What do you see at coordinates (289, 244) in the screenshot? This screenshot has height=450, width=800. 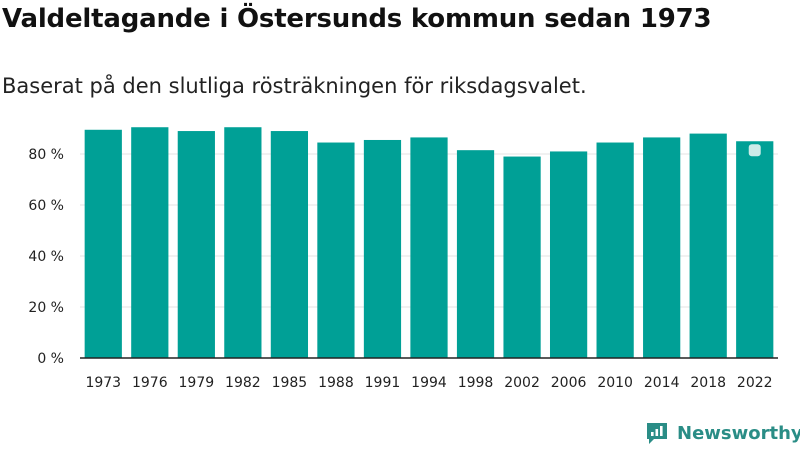 I see `bar-1985` at bounding box center [289, 244].